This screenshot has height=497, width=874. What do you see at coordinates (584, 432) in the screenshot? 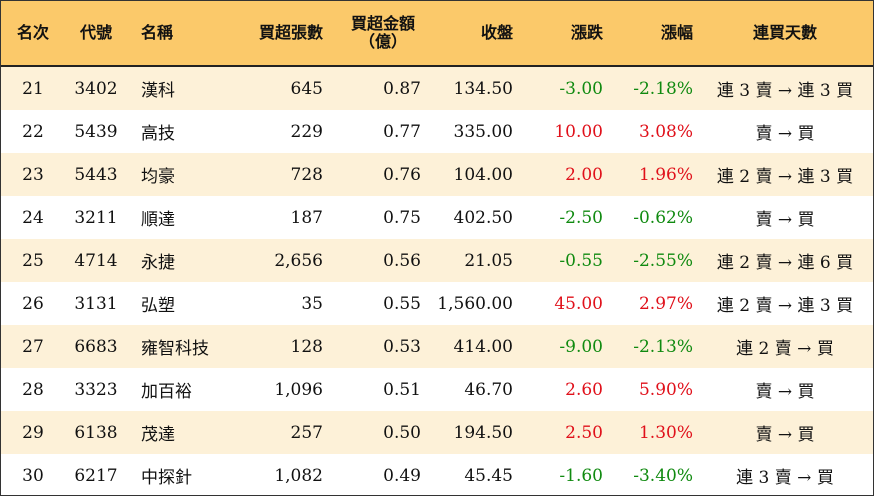
I see `change-cell: 2.50` at bounding box center [584, 432].